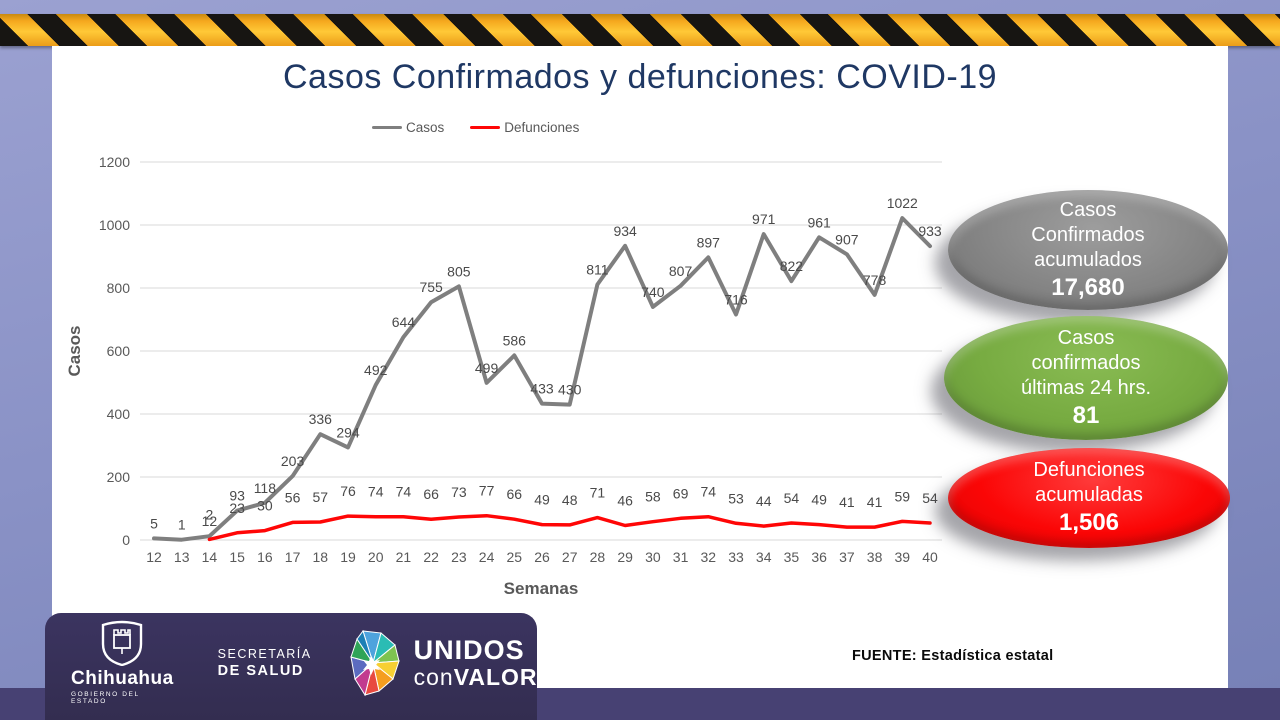  What do you see at coordinates (122, 678) in the screenshot?
I see `state-name: Chihuahua` at bounding box center [122, 678].